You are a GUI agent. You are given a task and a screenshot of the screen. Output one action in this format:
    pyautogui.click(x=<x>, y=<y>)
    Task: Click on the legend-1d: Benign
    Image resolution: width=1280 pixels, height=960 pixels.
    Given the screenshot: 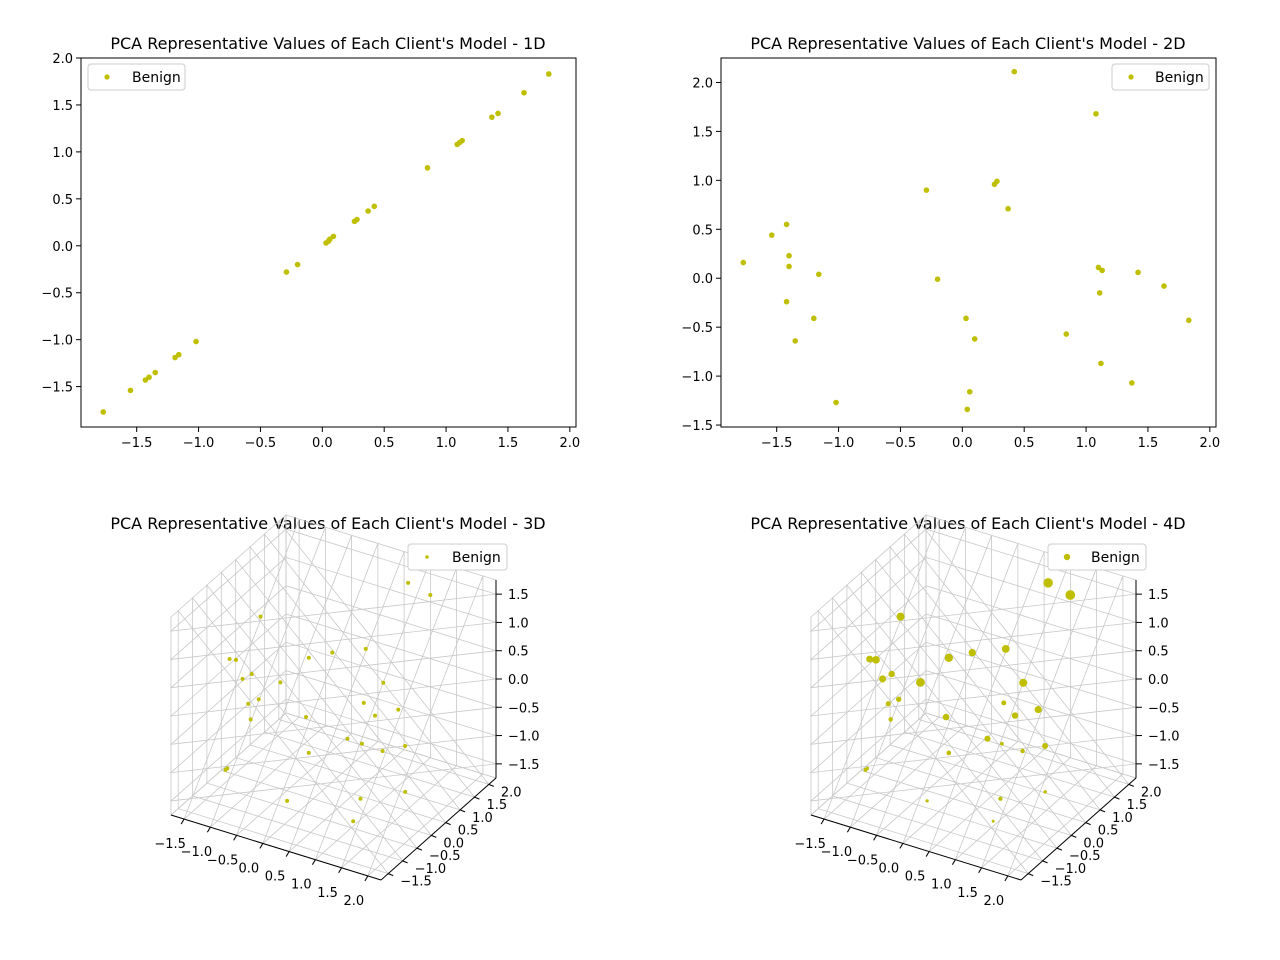 What is the action you would take?
    pyautogui.click(x=136, y=77)
    